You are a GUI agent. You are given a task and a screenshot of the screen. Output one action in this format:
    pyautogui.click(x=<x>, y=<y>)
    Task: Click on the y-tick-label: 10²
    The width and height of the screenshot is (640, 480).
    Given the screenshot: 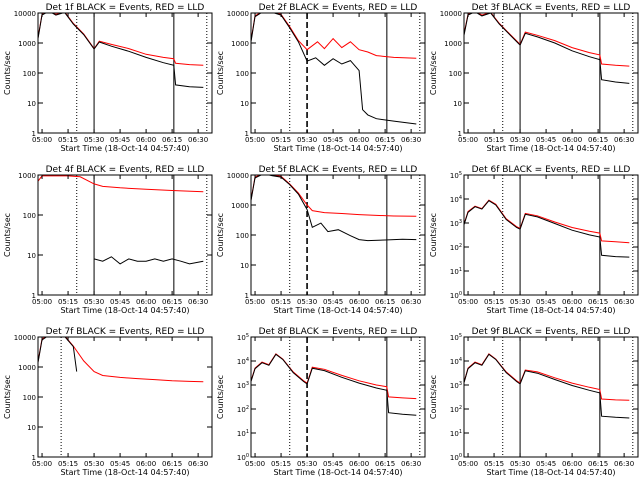 What is the action you would take?
    pyautogui.click(x=243, y=409)
    